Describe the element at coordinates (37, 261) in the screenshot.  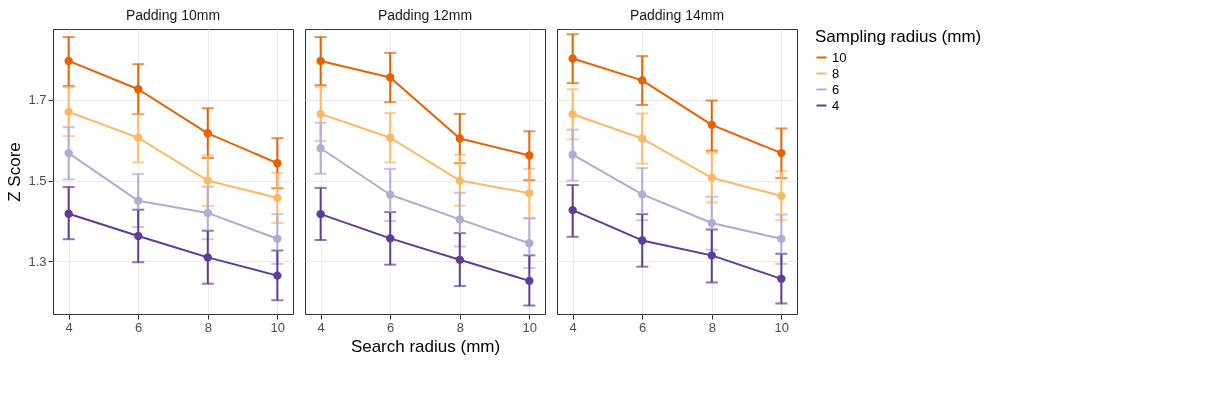
I see `y-tick-label: 1.3` at that location.